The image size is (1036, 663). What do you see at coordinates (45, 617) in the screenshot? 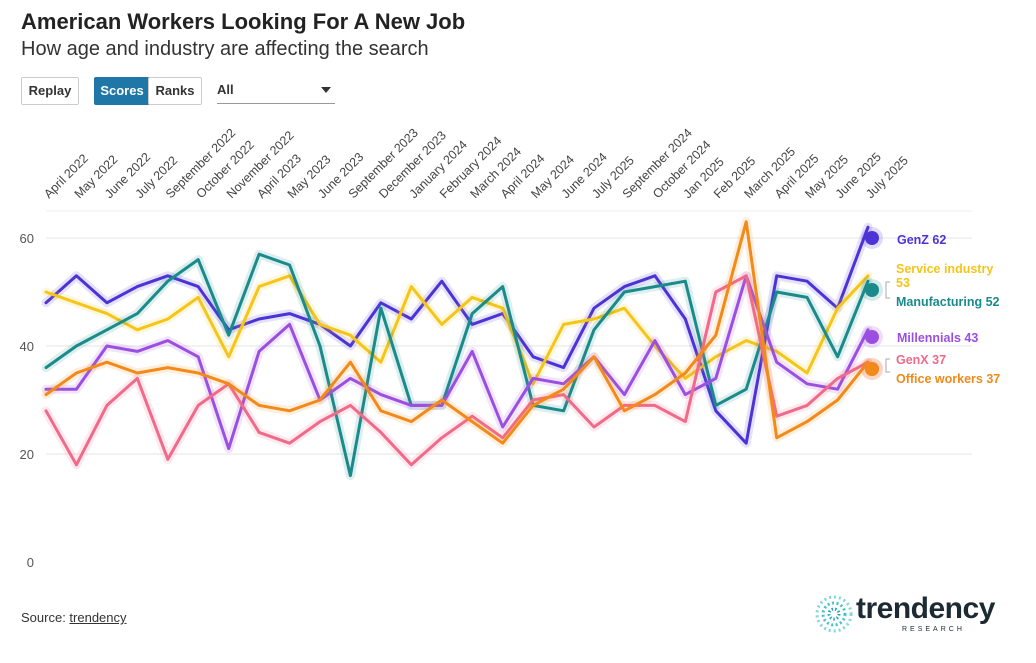
I see `source-prefix: Source:` at bounding box center [45, 617].